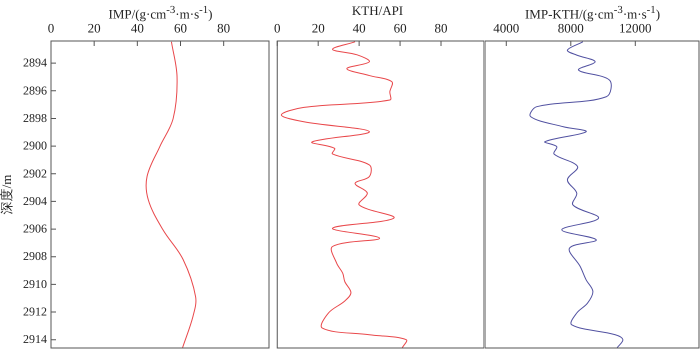 The width and height of the screenshot is (700, 349). Describe the element at coordinates (35, 117) in the screenshot. I see `y-tick-label: 2898` at that location.